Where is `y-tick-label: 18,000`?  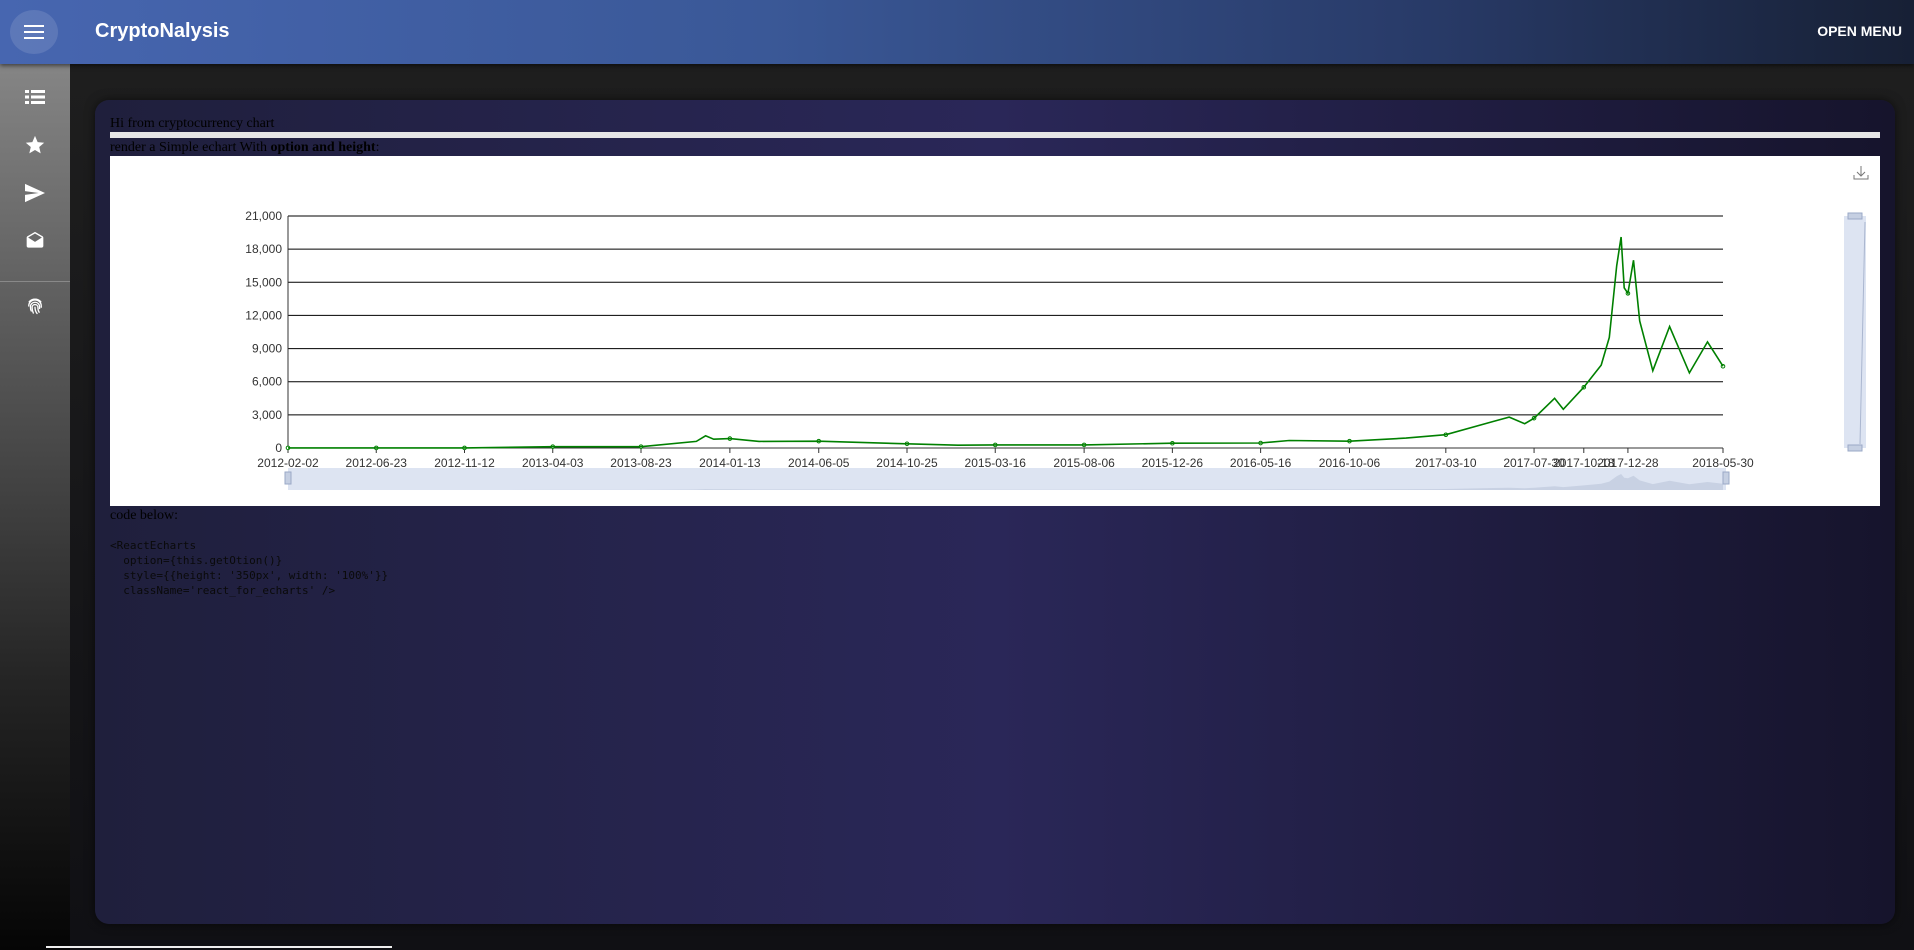 y-tick-label: 18,000 is located at coordinates (263, 249).